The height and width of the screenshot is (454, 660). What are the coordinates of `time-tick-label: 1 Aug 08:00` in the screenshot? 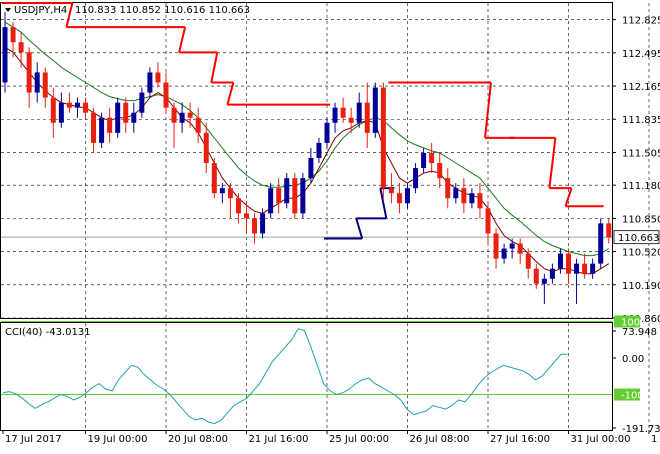 It's located at (655, 439).